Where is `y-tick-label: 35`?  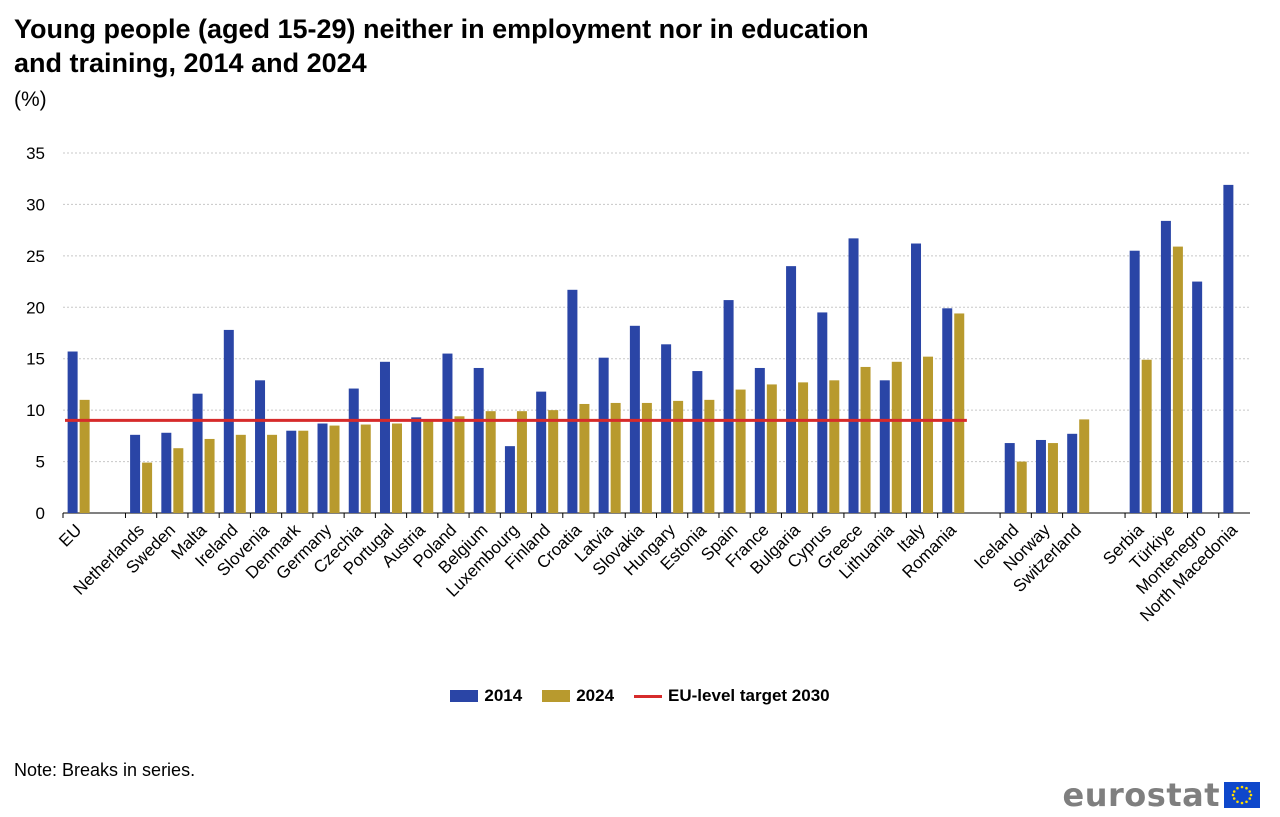
y-tick-label: 35 is located at coordinates (35, 153).